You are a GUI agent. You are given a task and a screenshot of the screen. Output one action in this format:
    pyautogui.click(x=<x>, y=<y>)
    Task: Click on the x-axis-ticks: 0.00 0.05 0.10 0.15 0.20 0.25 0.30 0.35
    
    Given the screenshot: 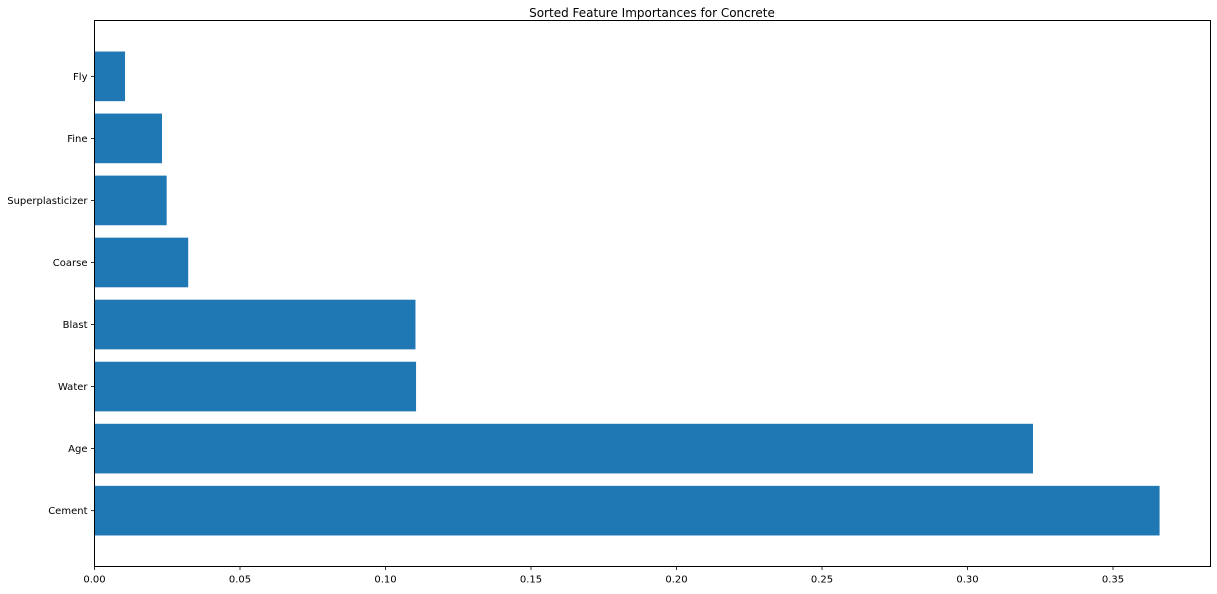 What is the action you would take?
    pyautogui.click(x=603, y=576)
    